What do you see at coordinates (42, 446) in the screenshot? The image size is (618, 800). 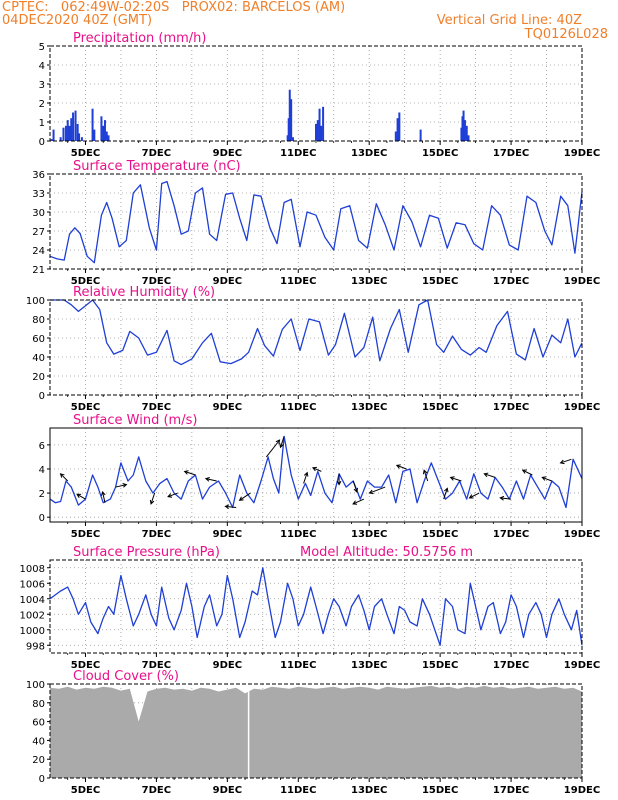 I see `y-tick-label: 6` at bounding box center [42, 446].